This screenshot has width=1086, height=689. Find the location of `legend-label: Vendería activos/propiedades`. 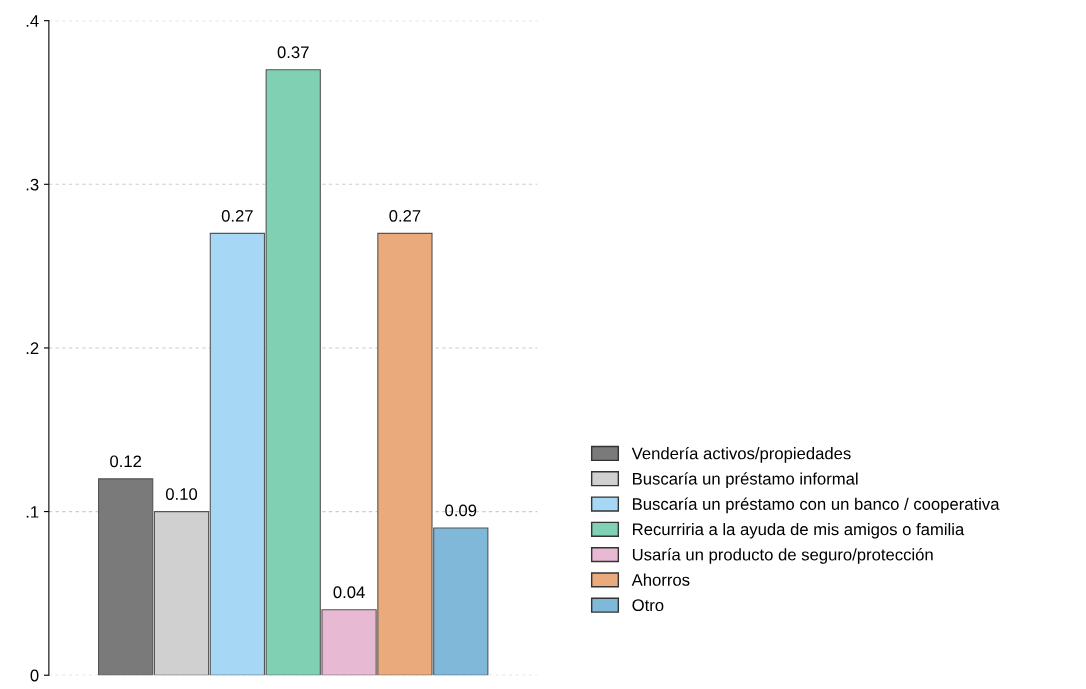

legend-label: Vendería activos/propiedades is located at coordinates (741, 454).